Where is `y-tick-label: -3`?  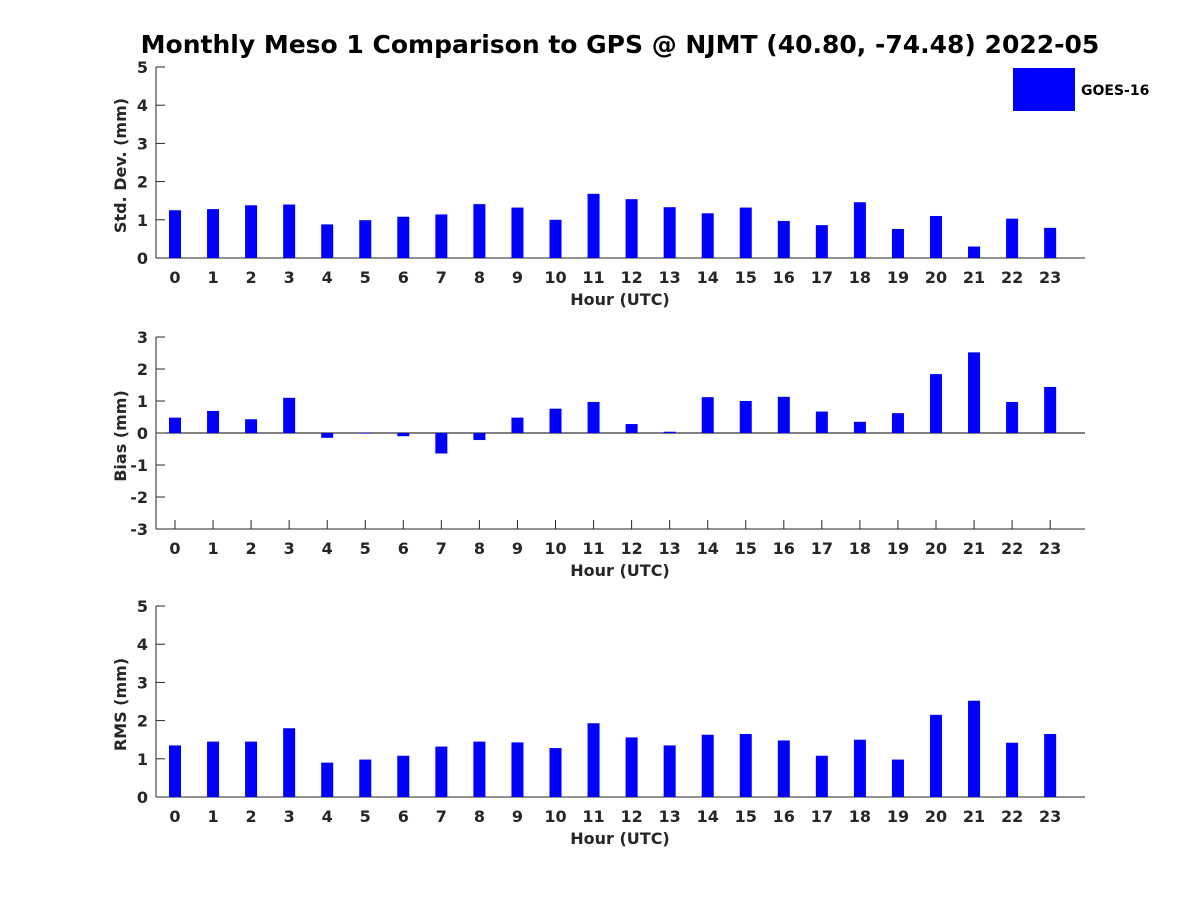 y-tick-label: -3 is located at coordinates (139, 529).